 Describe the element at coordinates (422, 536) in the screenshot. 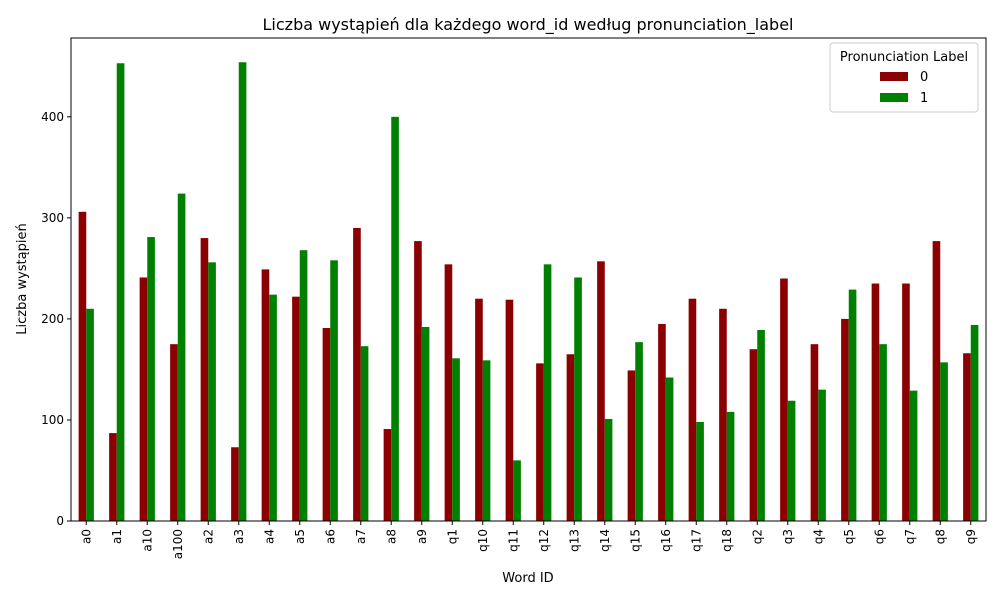

I see `x-tick-label: a9` at that location.